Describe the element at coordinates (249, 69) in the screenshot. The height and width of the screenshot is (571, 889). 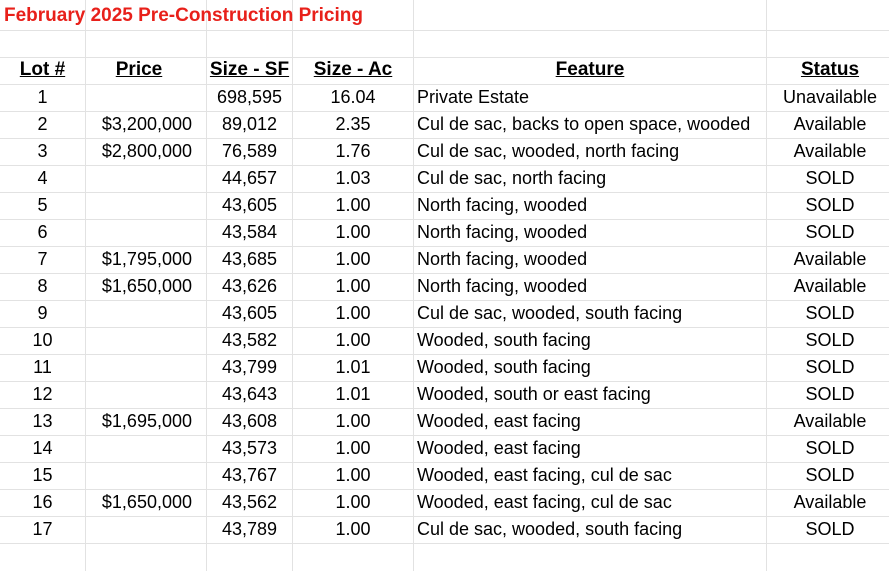
I see `header-size-sf: Size - SF` at that location.